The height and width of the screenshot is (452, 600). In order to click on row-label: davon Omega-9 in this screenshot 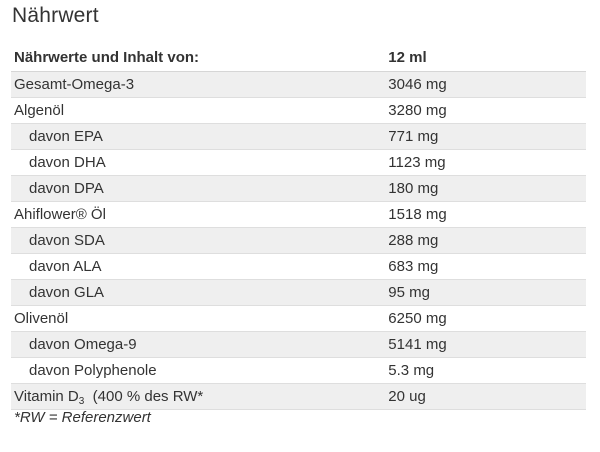, I will do `click(83, 344)`.